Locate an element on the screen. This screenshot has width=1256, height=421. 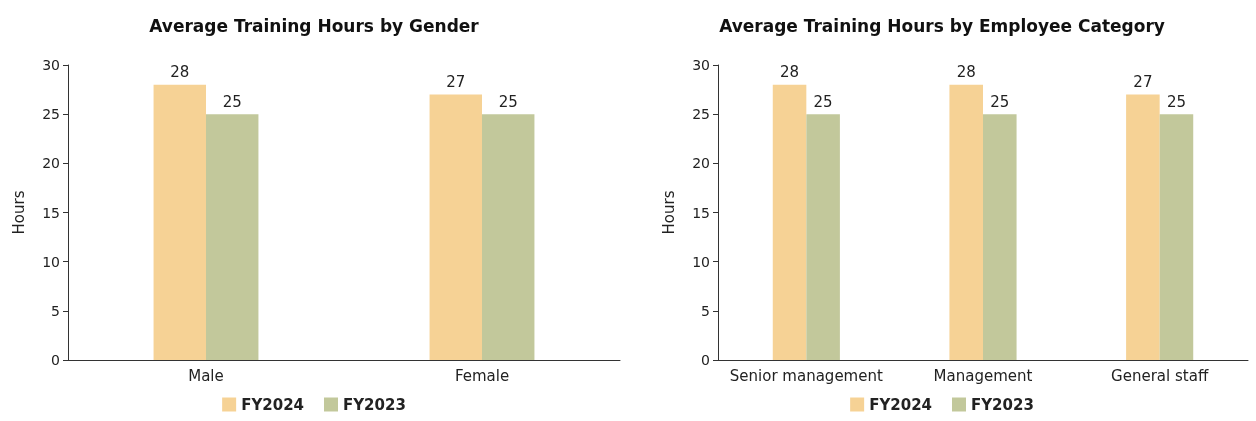
chart-title: Average Training Hours by Gender is located at coordinates (314, 25).